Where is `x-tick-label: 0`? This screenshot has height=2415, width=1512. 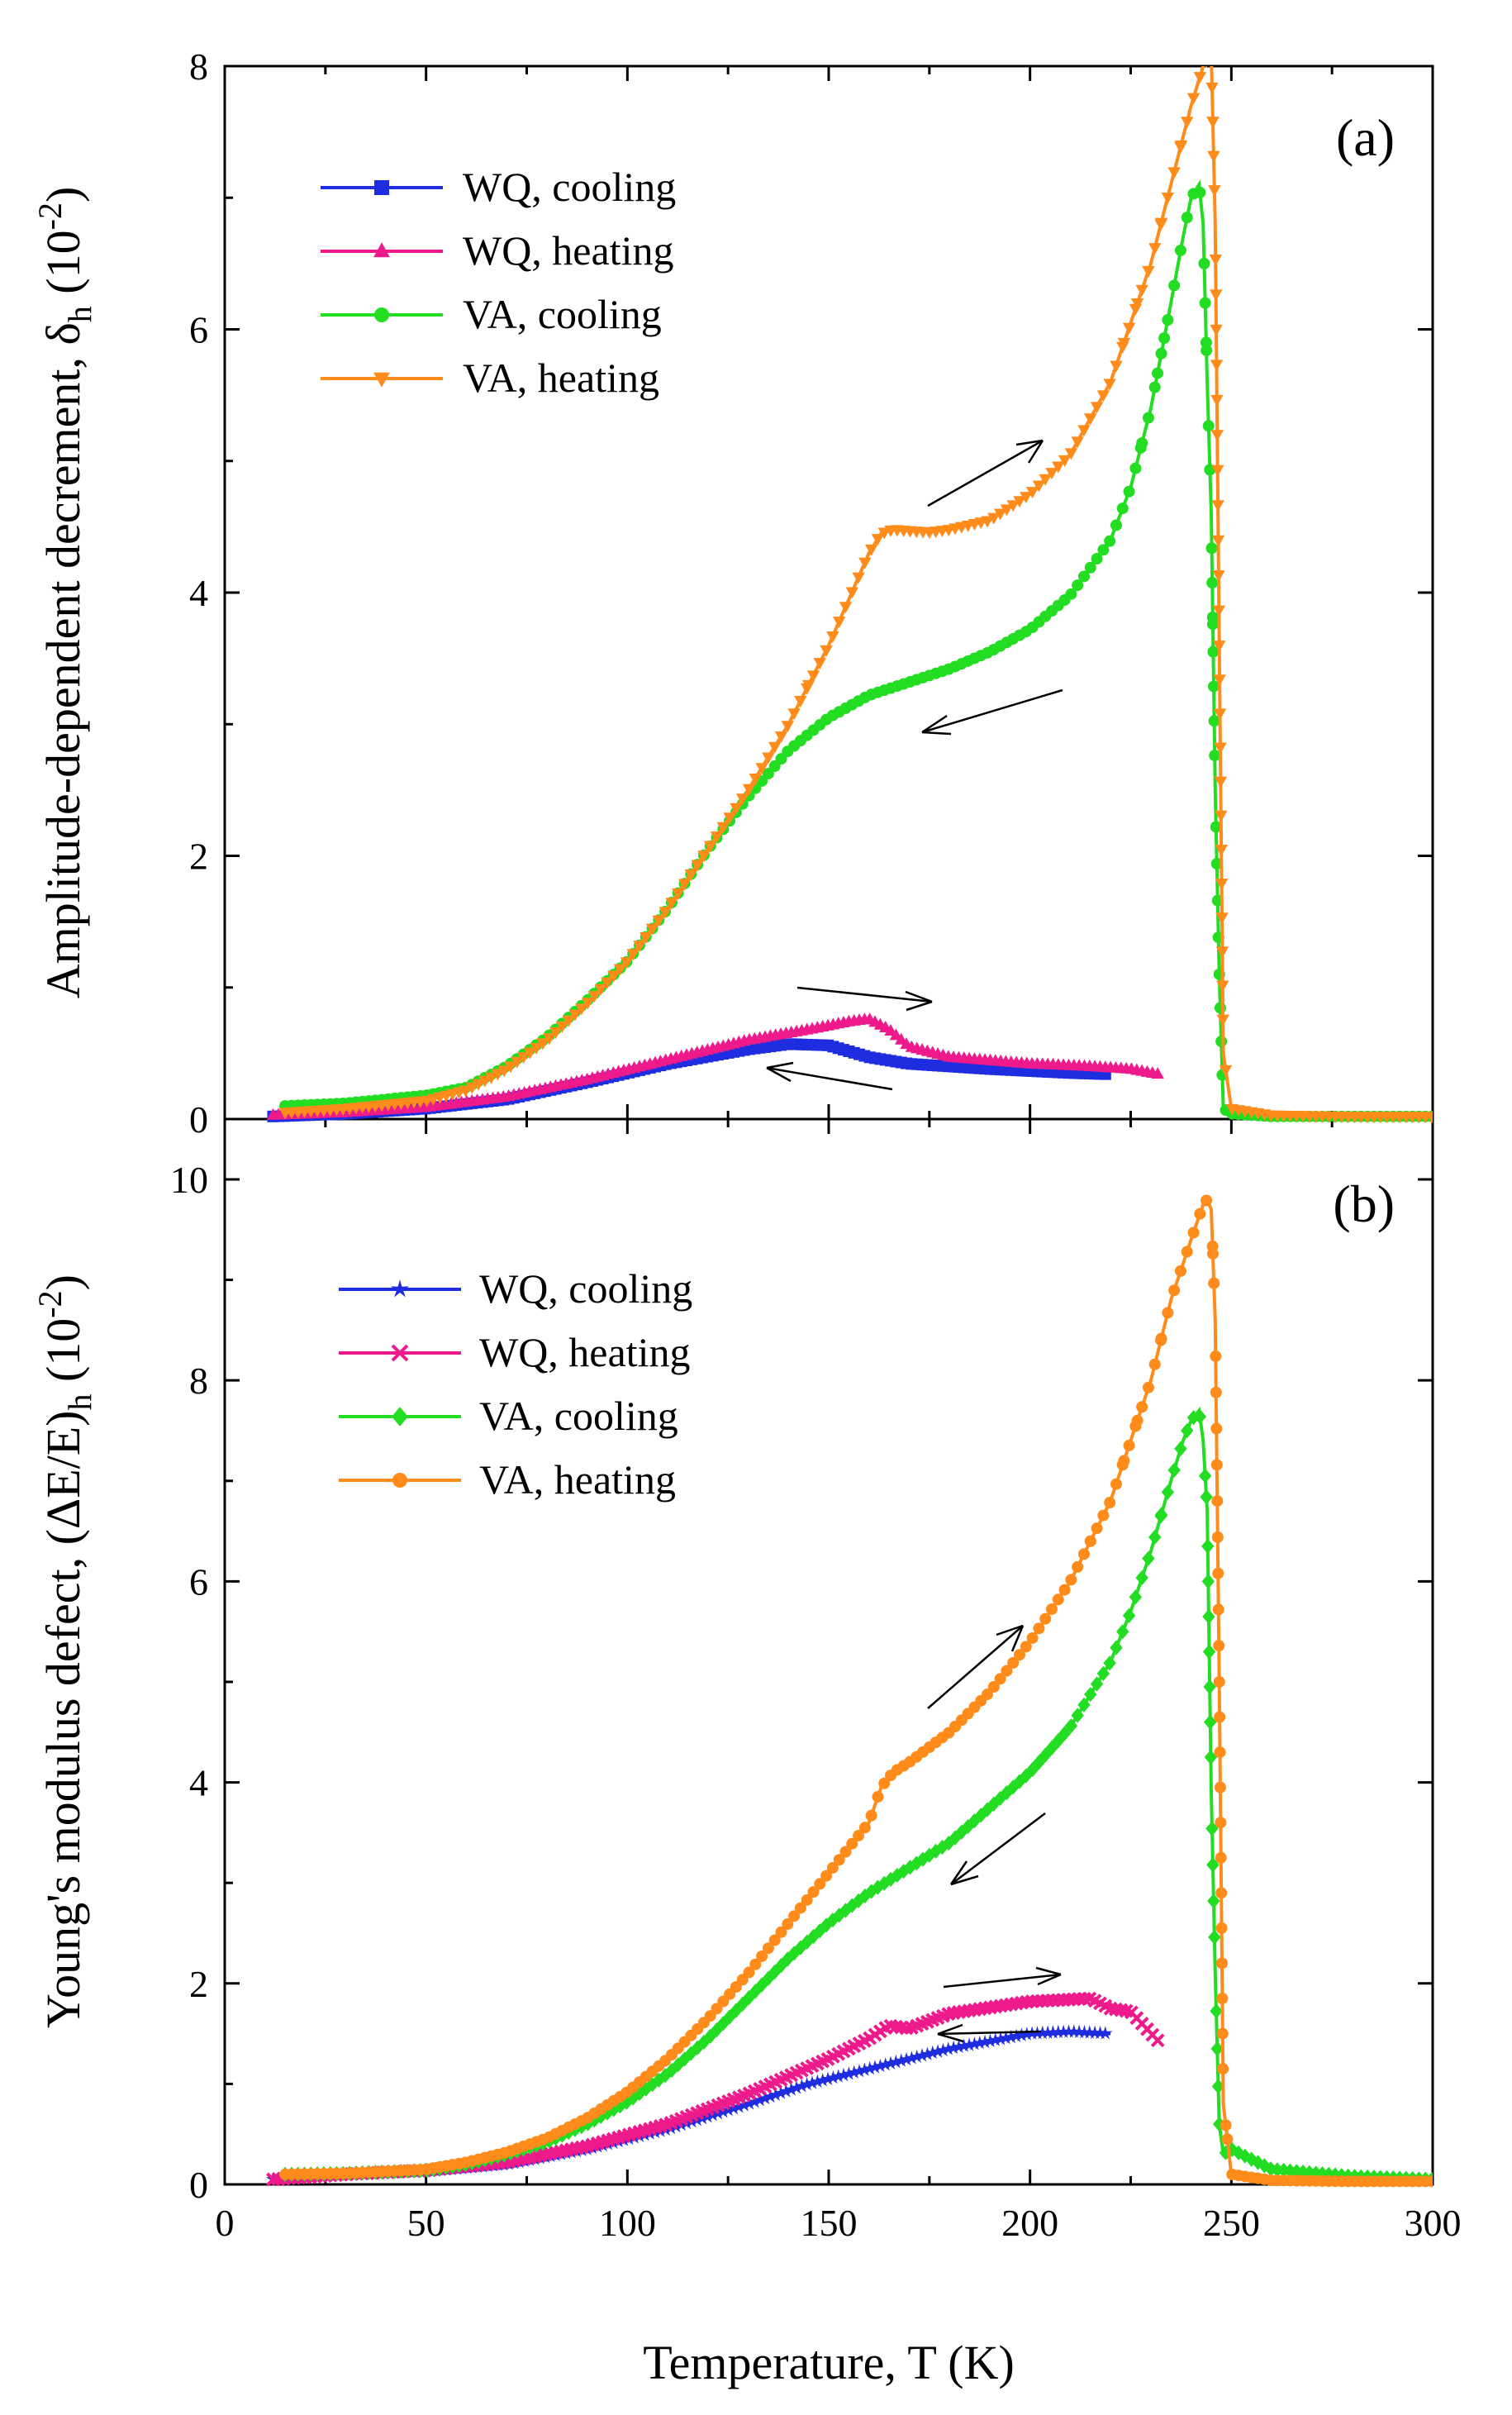
x-tick-label: 0 is located at coordinates (225, 2223).